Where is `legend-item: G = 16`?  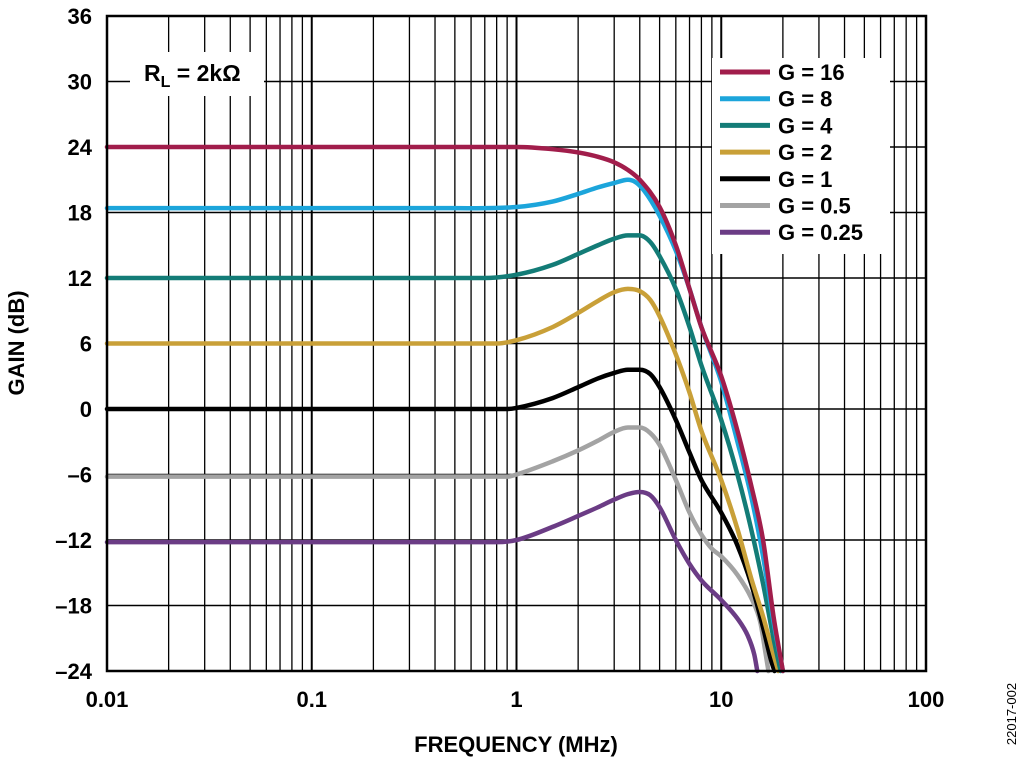 legend-item: G = 16 is located at coordinates (782, 72).